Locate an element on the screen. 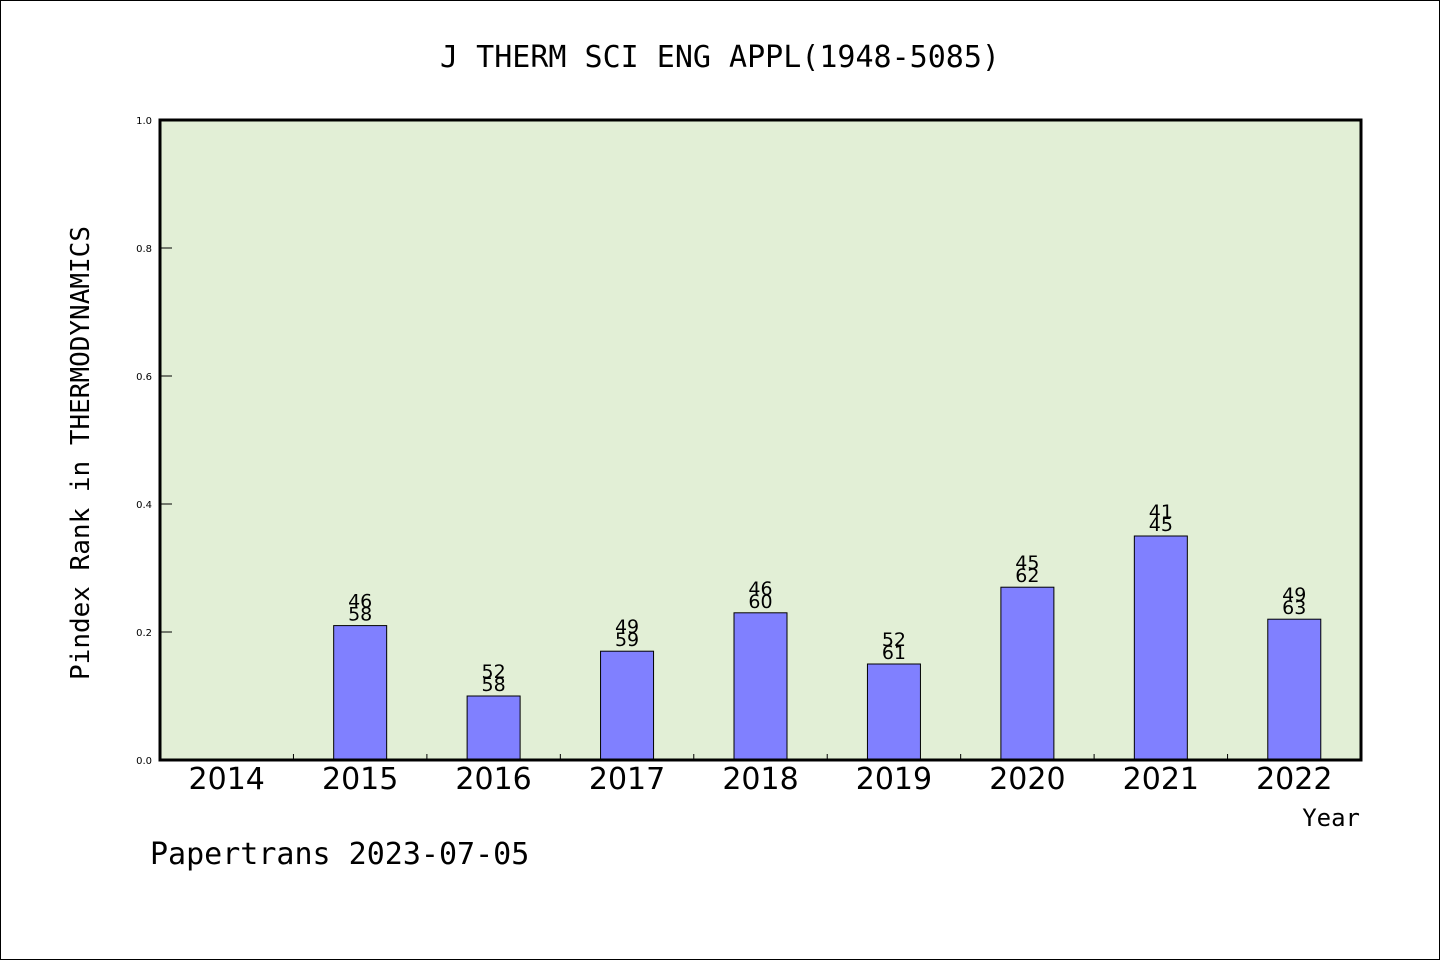 This screenshot has width=1440, height=960. bar-label-bottom: 45 is located at coordinates (1161, 525).